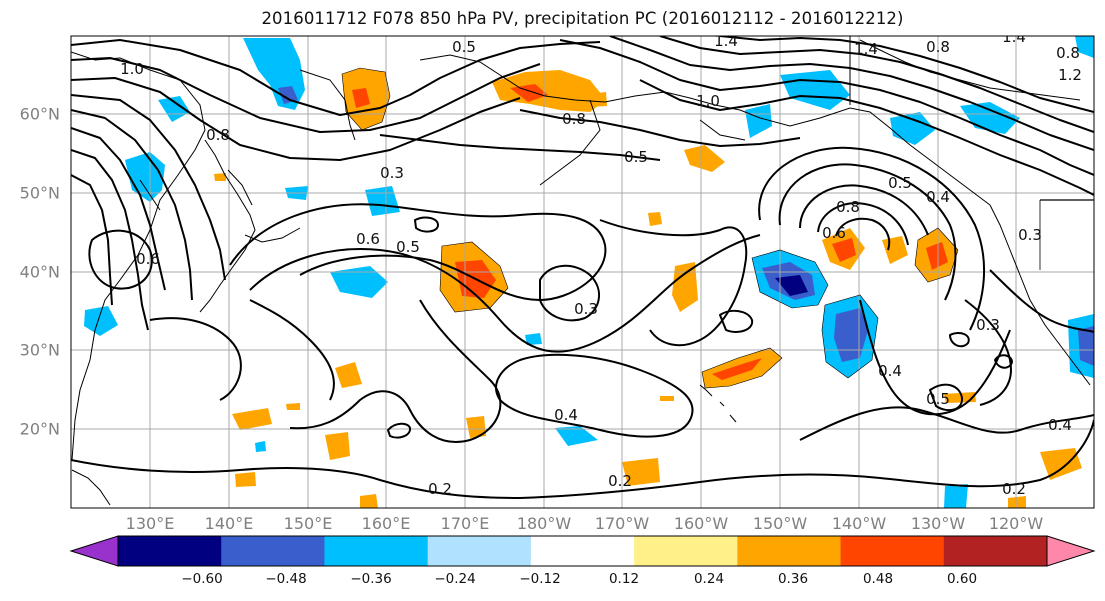 Image resolution: width=1105 pixels, height=601 pixels. Describe the element at coordinates (780, 523) in the screenshot. I see `lon-label-150w: 150°W` at that location.